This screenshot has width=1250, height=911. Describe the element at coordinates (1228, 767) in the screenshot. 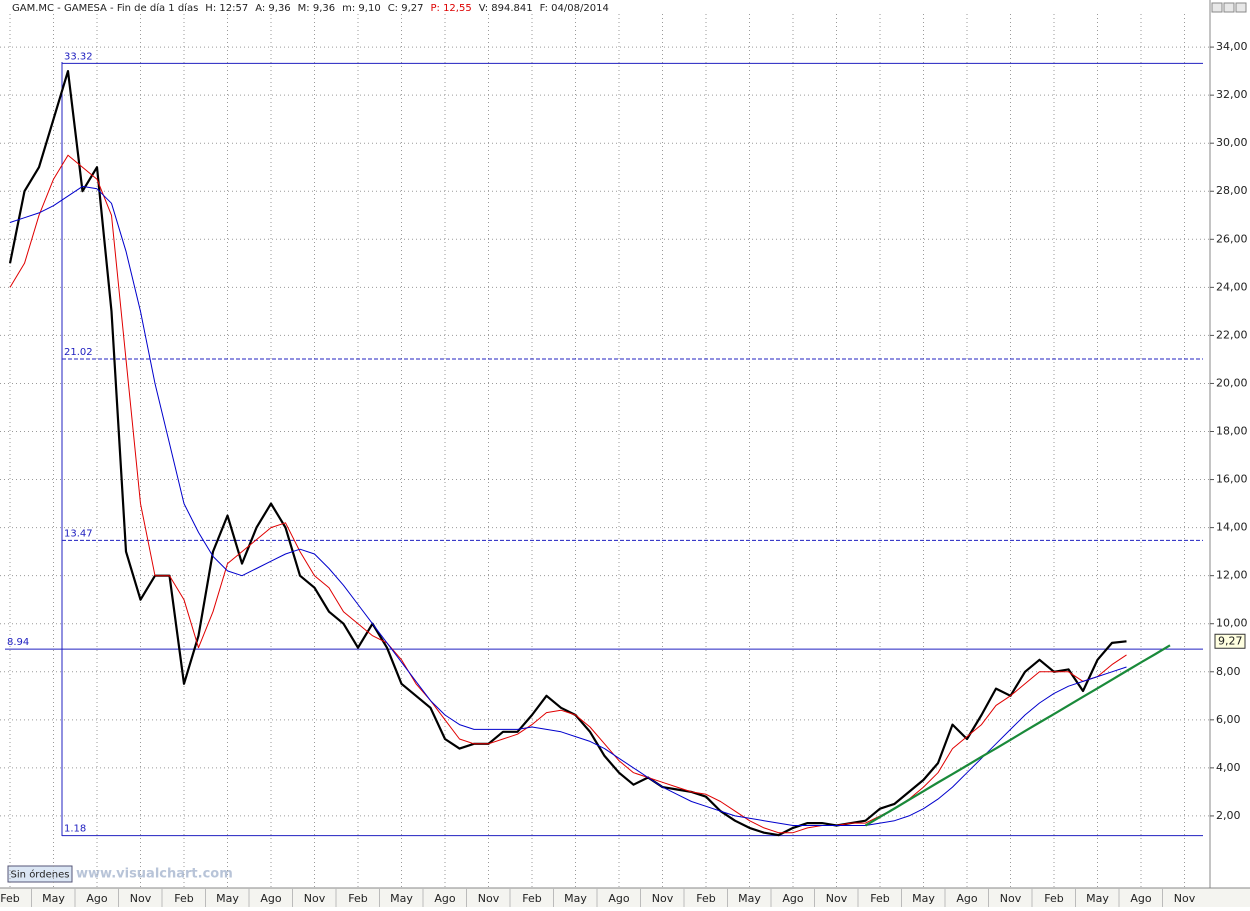

I see `y-tick-label: 4,00` at that location.